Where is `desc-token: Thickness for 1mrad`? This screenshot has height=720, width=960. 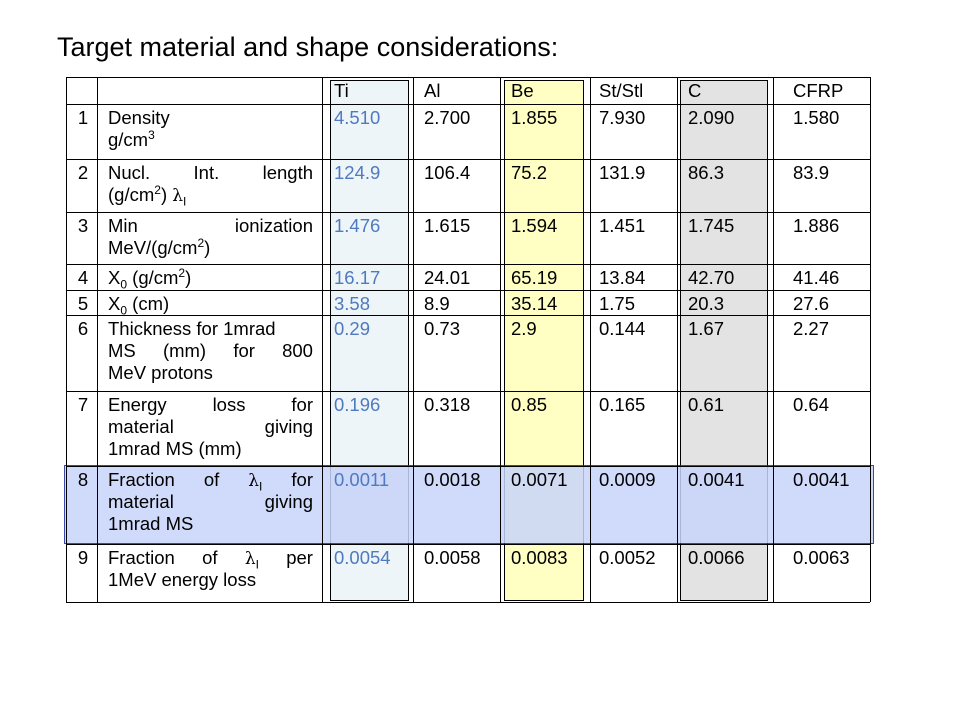
desc-token: Thickness for 1mrad is located at coordinates (192, 329).